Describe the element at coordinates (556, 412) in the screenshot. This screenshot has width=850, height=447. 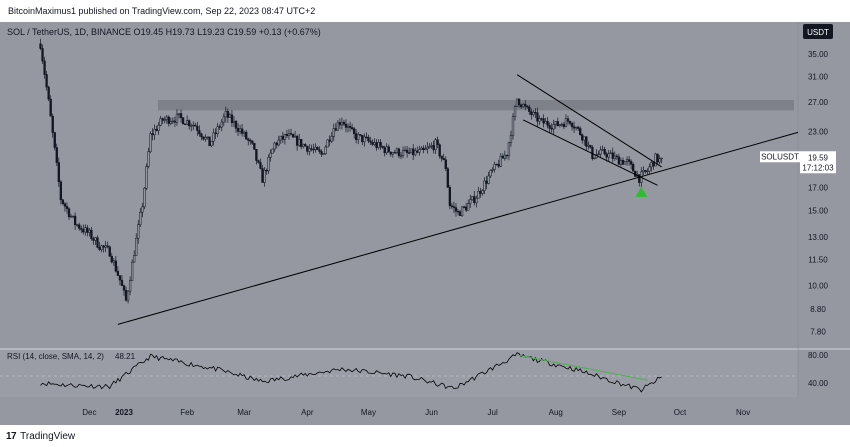
I see `time-tick-label: Aug` at that location.